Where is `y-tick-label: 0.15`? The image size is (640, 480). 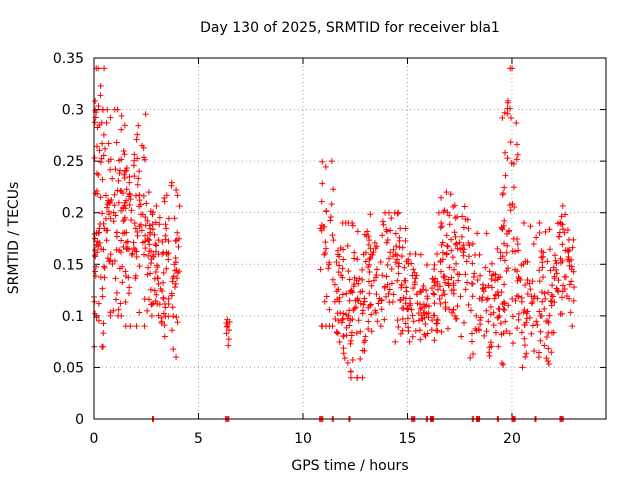
y-tick-label: 0.15 is located at coordinates (68, 265).